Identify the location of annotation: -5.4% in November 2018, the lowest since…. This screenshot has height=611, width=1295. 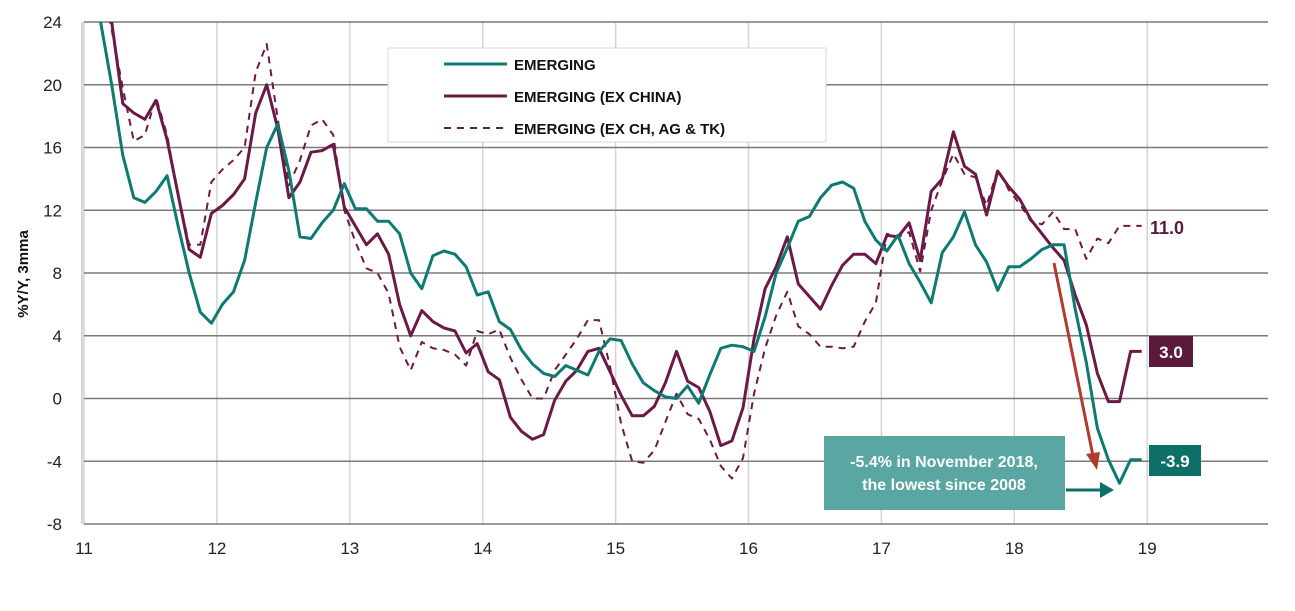
(969, 386).